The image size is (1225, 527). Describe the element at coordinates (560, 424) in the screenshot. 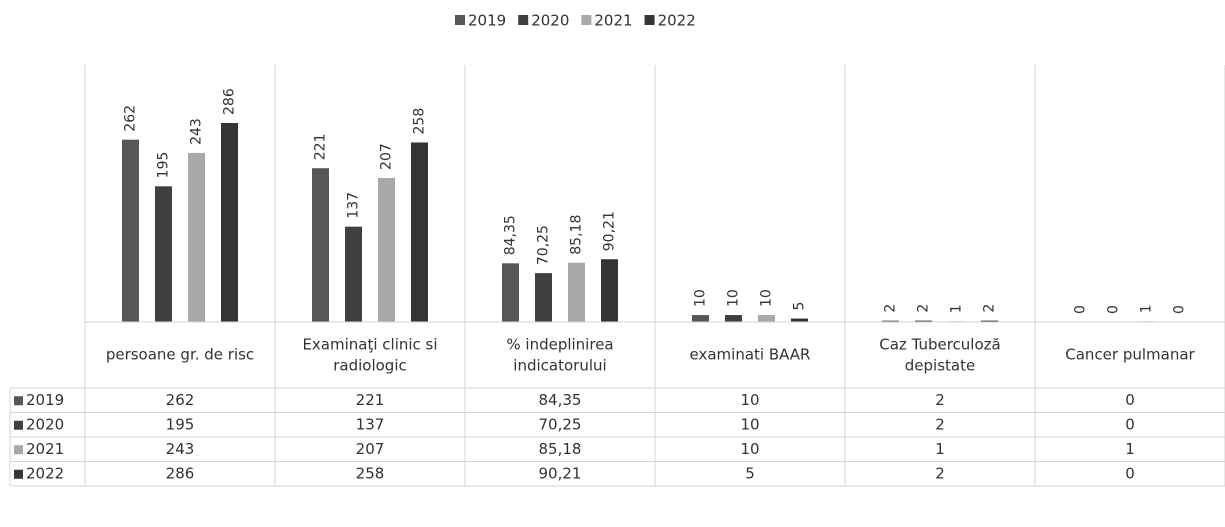

I see `table-cell: 70,25` at that location.